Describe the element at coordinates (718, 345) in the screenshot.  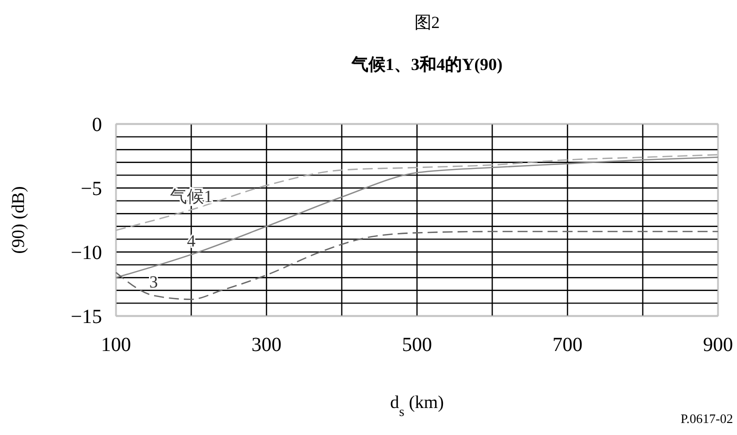
I see `x-tick-label: 900` at that location.